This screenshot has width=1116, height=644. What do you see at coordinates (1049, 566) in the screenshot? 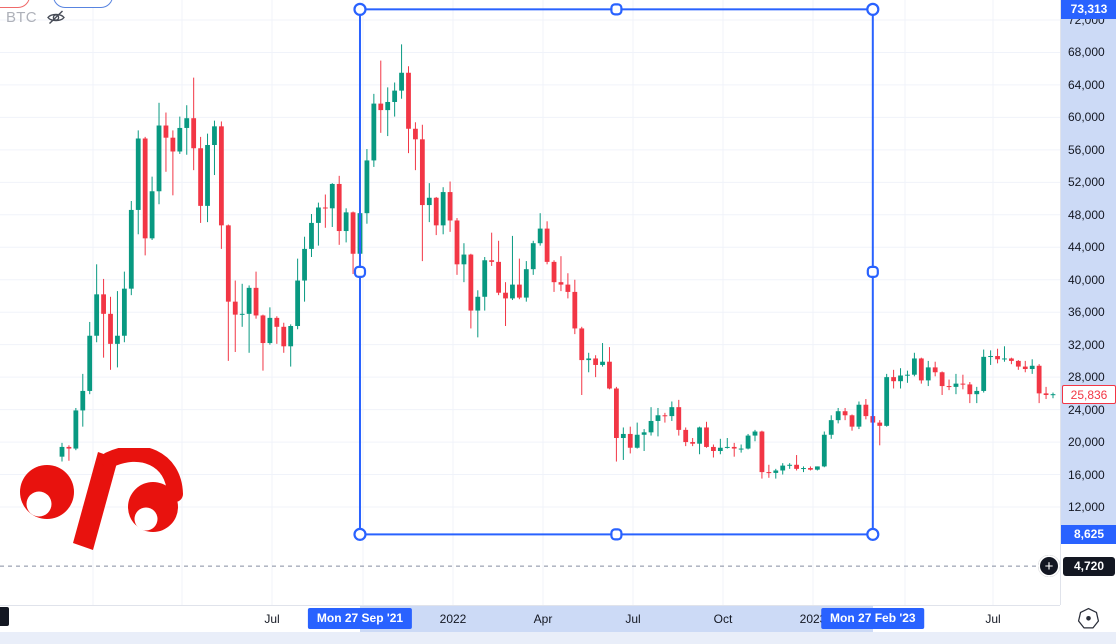
I see `add-alert-plus-icon: +` at bounding box center [1049, 566].